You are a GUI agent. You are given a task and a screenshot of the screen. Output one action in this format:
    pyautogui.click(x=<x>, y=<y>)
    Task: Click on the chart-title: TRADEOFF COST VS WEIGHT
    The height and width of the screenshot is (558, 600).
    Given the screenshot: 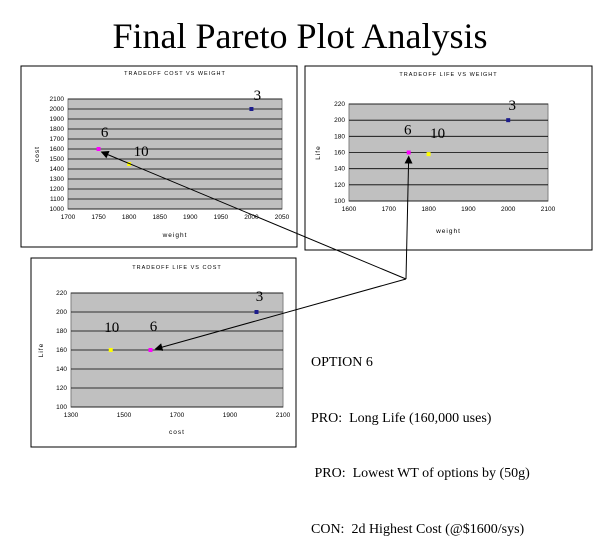 What is the action you would take?
    pyautogui.click(x=175, y=74)
    